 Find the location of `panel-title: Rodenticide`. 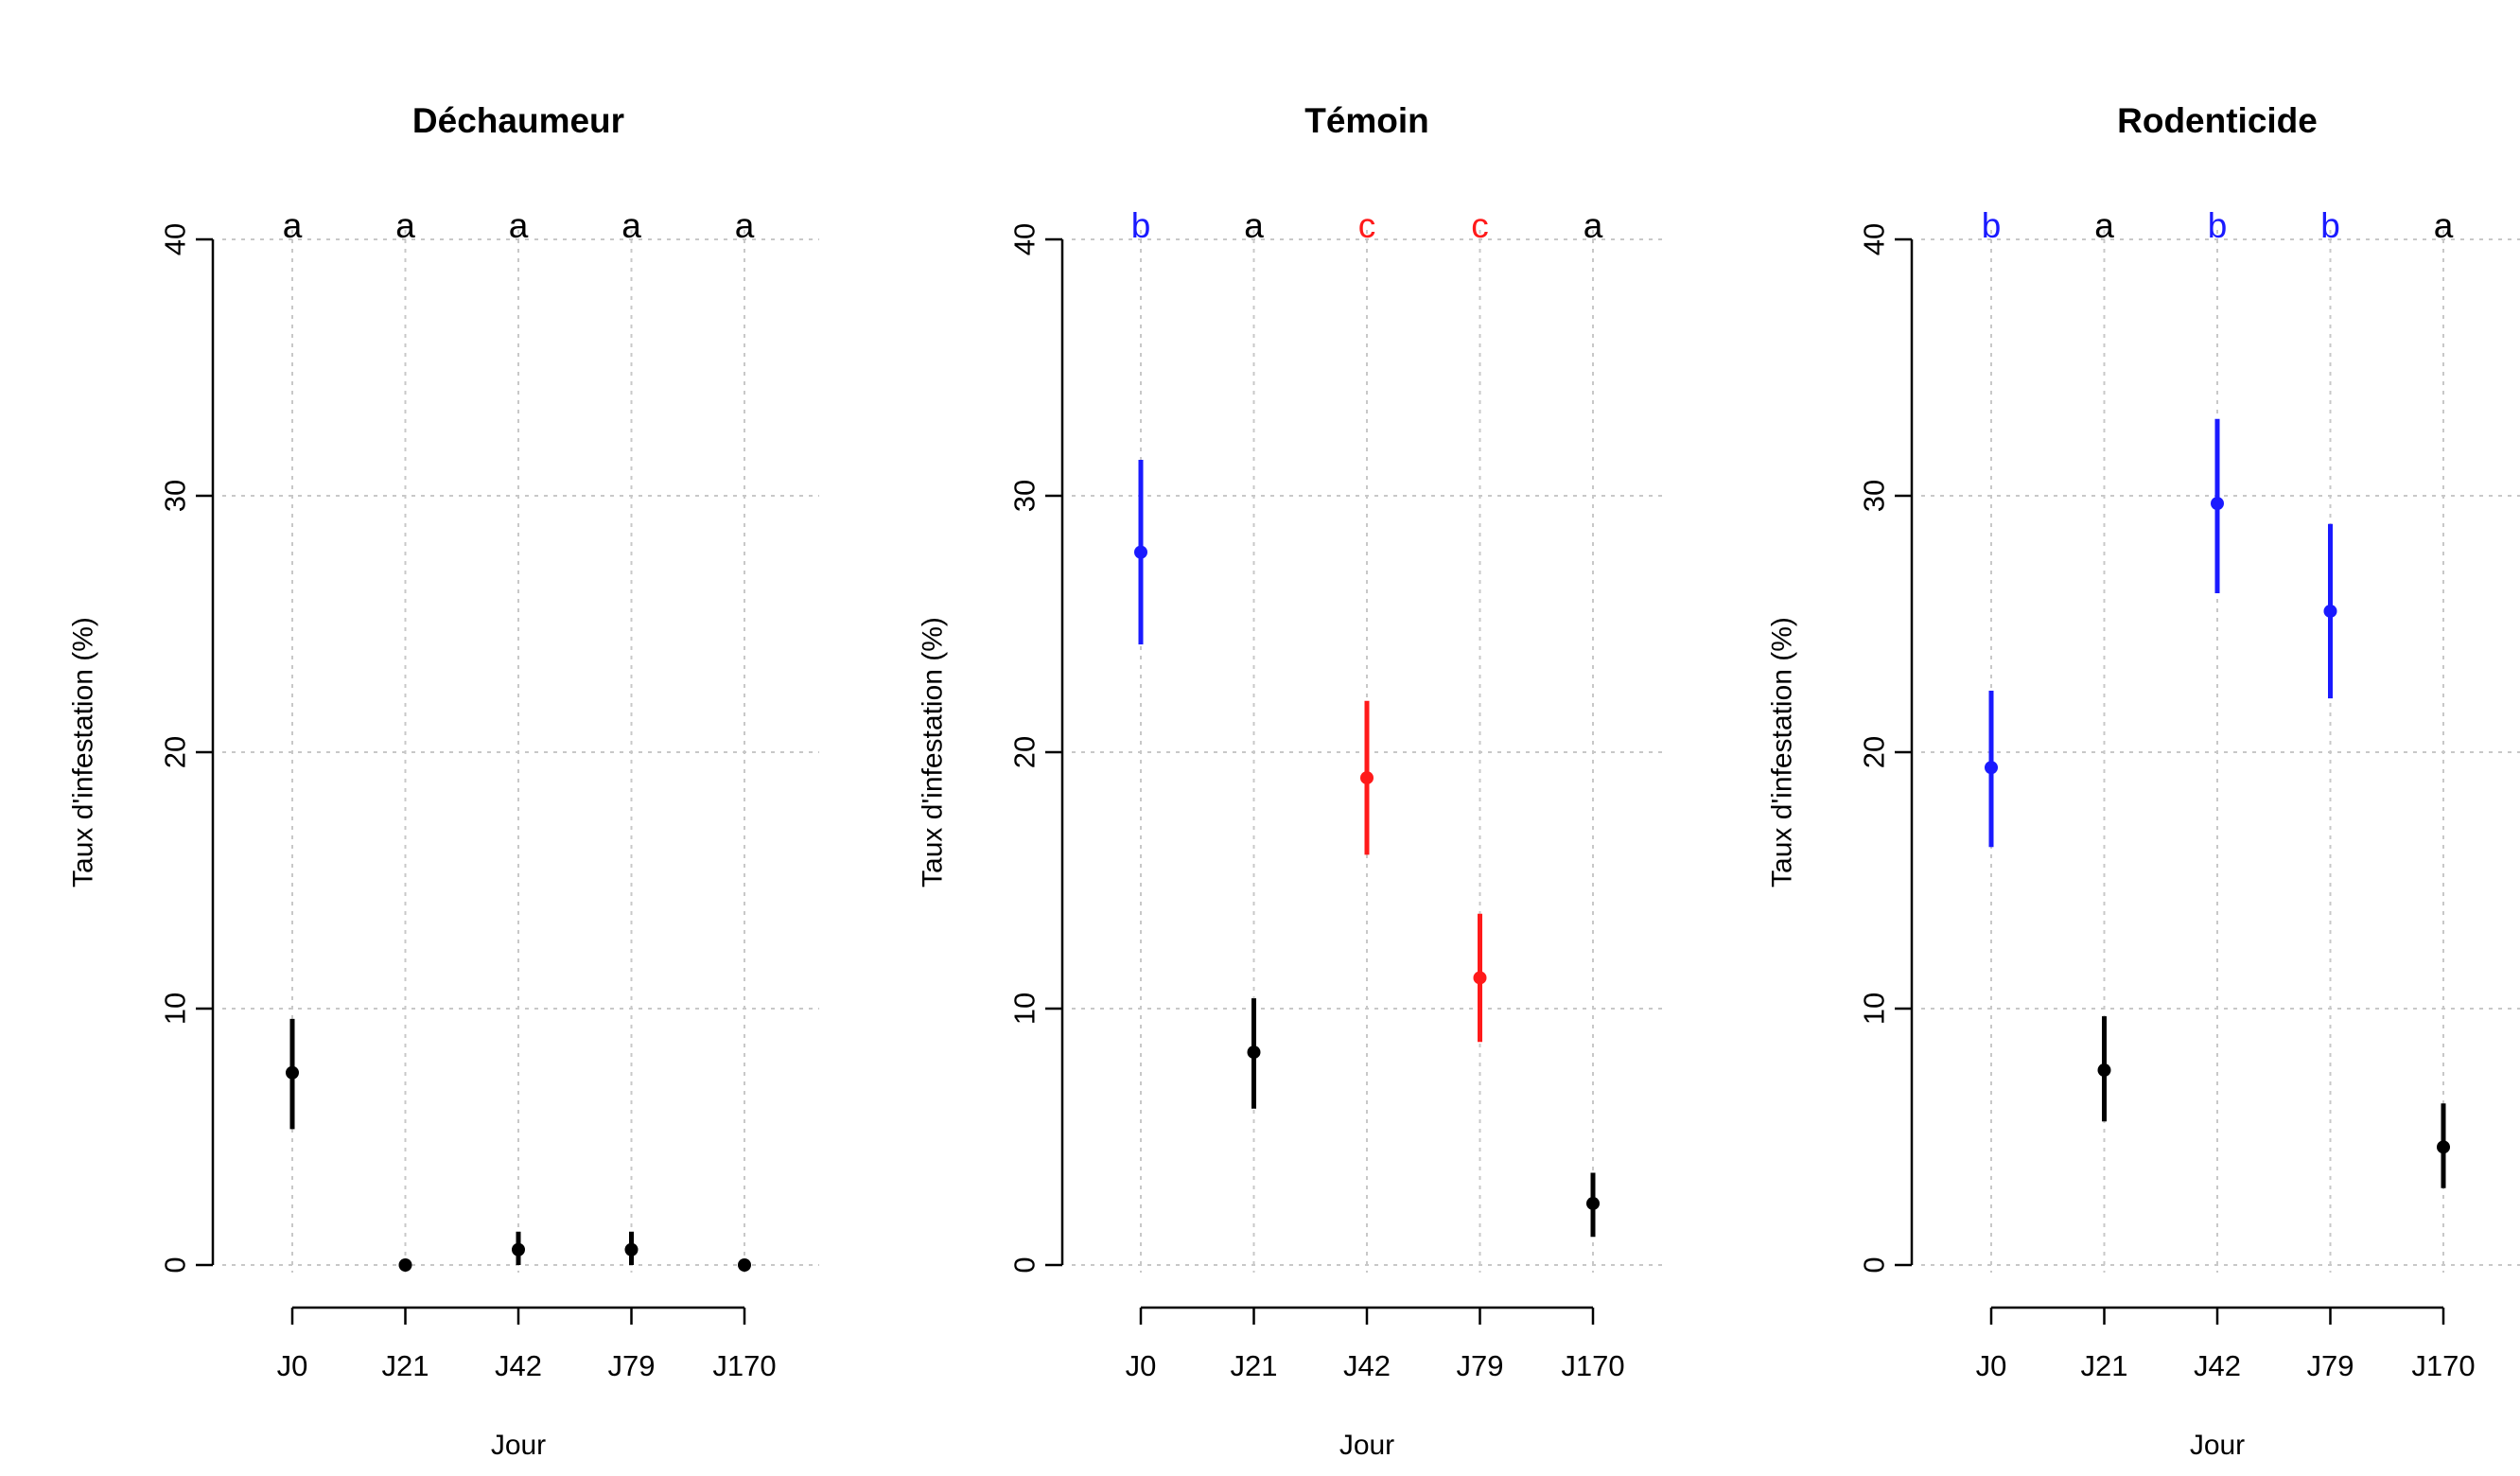

panel-title: Rodenticide is located at coordinates (2217, 120).